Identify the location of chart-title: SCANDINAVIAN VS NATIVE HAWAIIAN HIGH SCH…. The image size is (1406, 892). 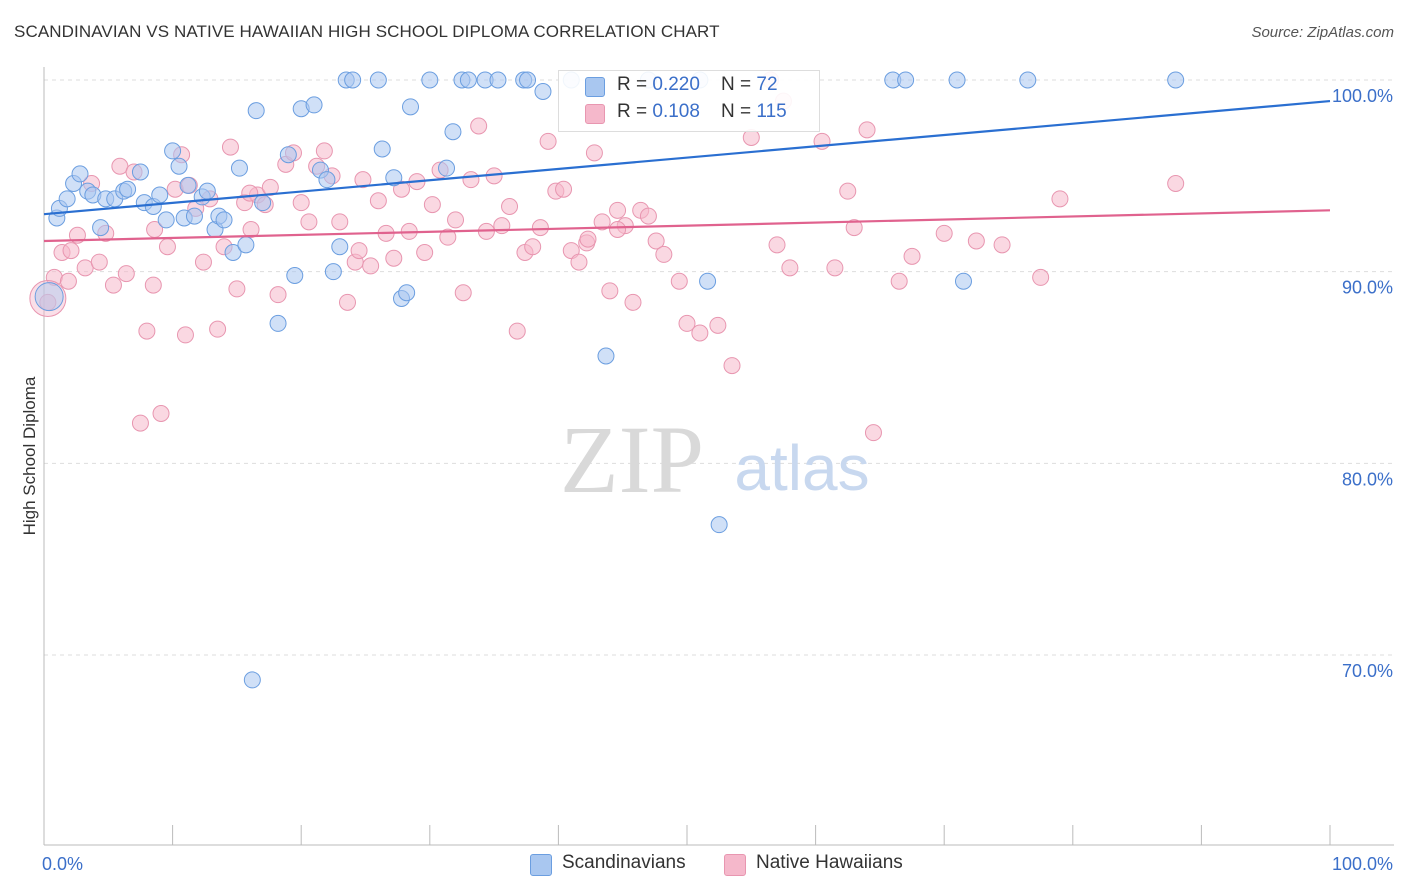
(367, 31).